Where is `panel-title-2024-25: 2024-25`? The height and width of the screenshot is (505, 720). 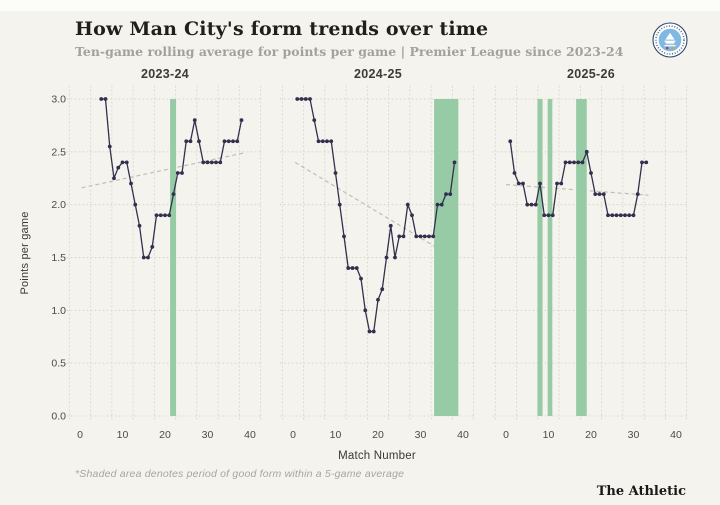 panel-title-2024-25: 2024-25 is located at coordinates (378, 74).